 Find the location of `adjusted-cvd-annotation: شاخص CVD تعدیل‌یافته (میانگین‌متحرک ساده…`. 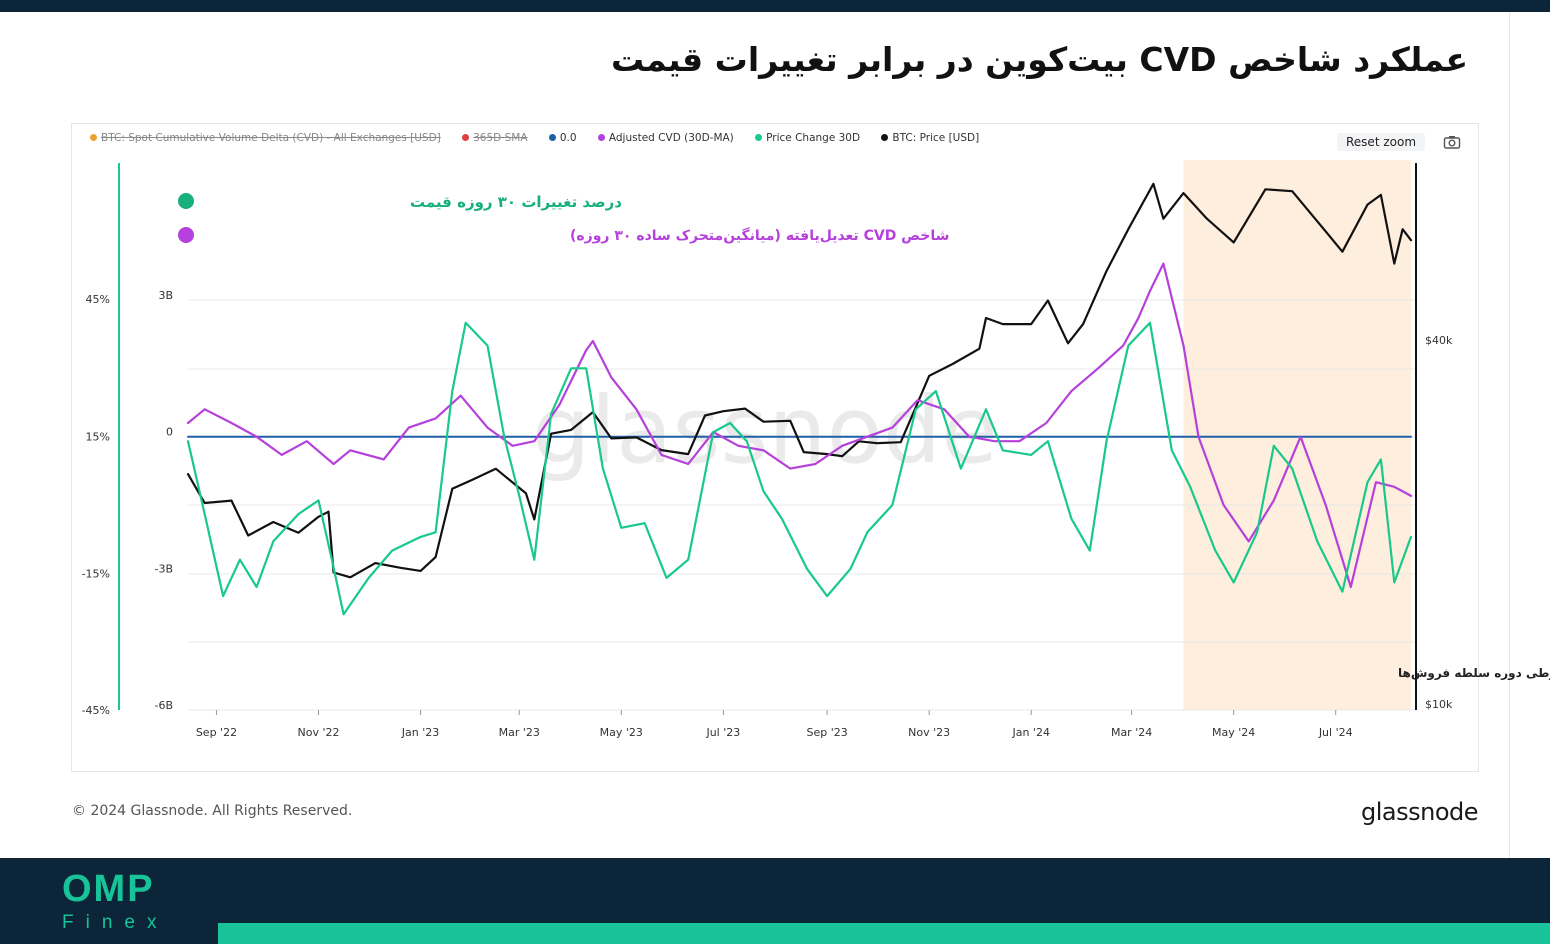

adjusted-cvd-annotation: شاخص CVD تعدیل‌یافته (میانگین‌متحرک ساده… is located at coordinates (759, 235).